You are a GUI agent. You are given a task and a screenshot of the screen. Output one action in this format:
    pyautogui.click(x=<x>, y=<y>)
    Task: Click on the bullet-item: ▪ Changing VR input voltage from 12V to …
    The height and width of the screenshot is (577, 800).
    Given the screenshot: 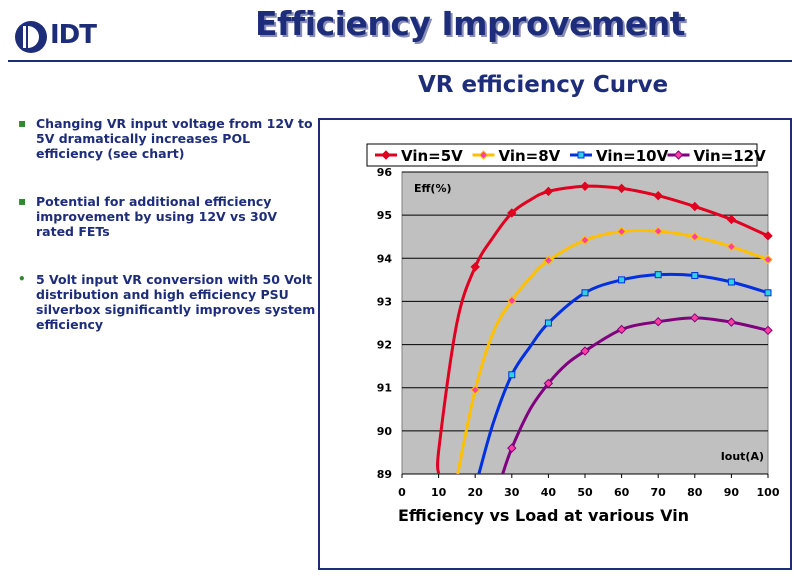 What is the action you would take?
    pyautogui.click(x=168, y=138)
    